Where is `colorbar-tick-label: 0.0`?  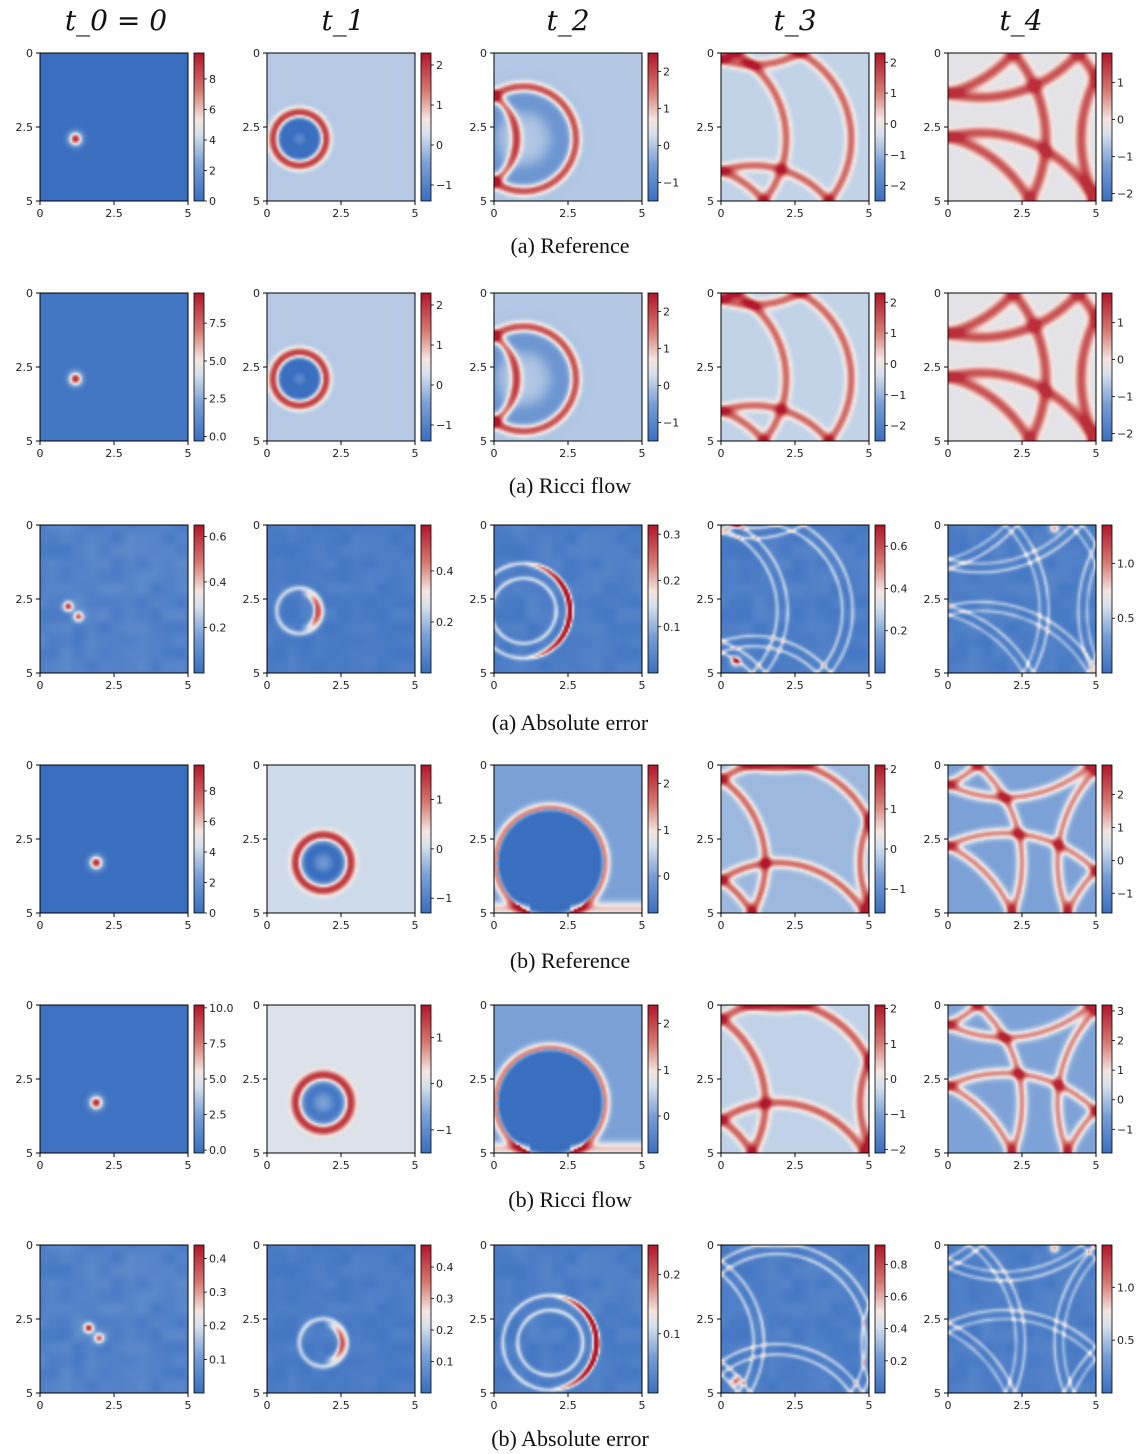 colorbar-tick-label: 0.0 is located at coordinates (218, 436).